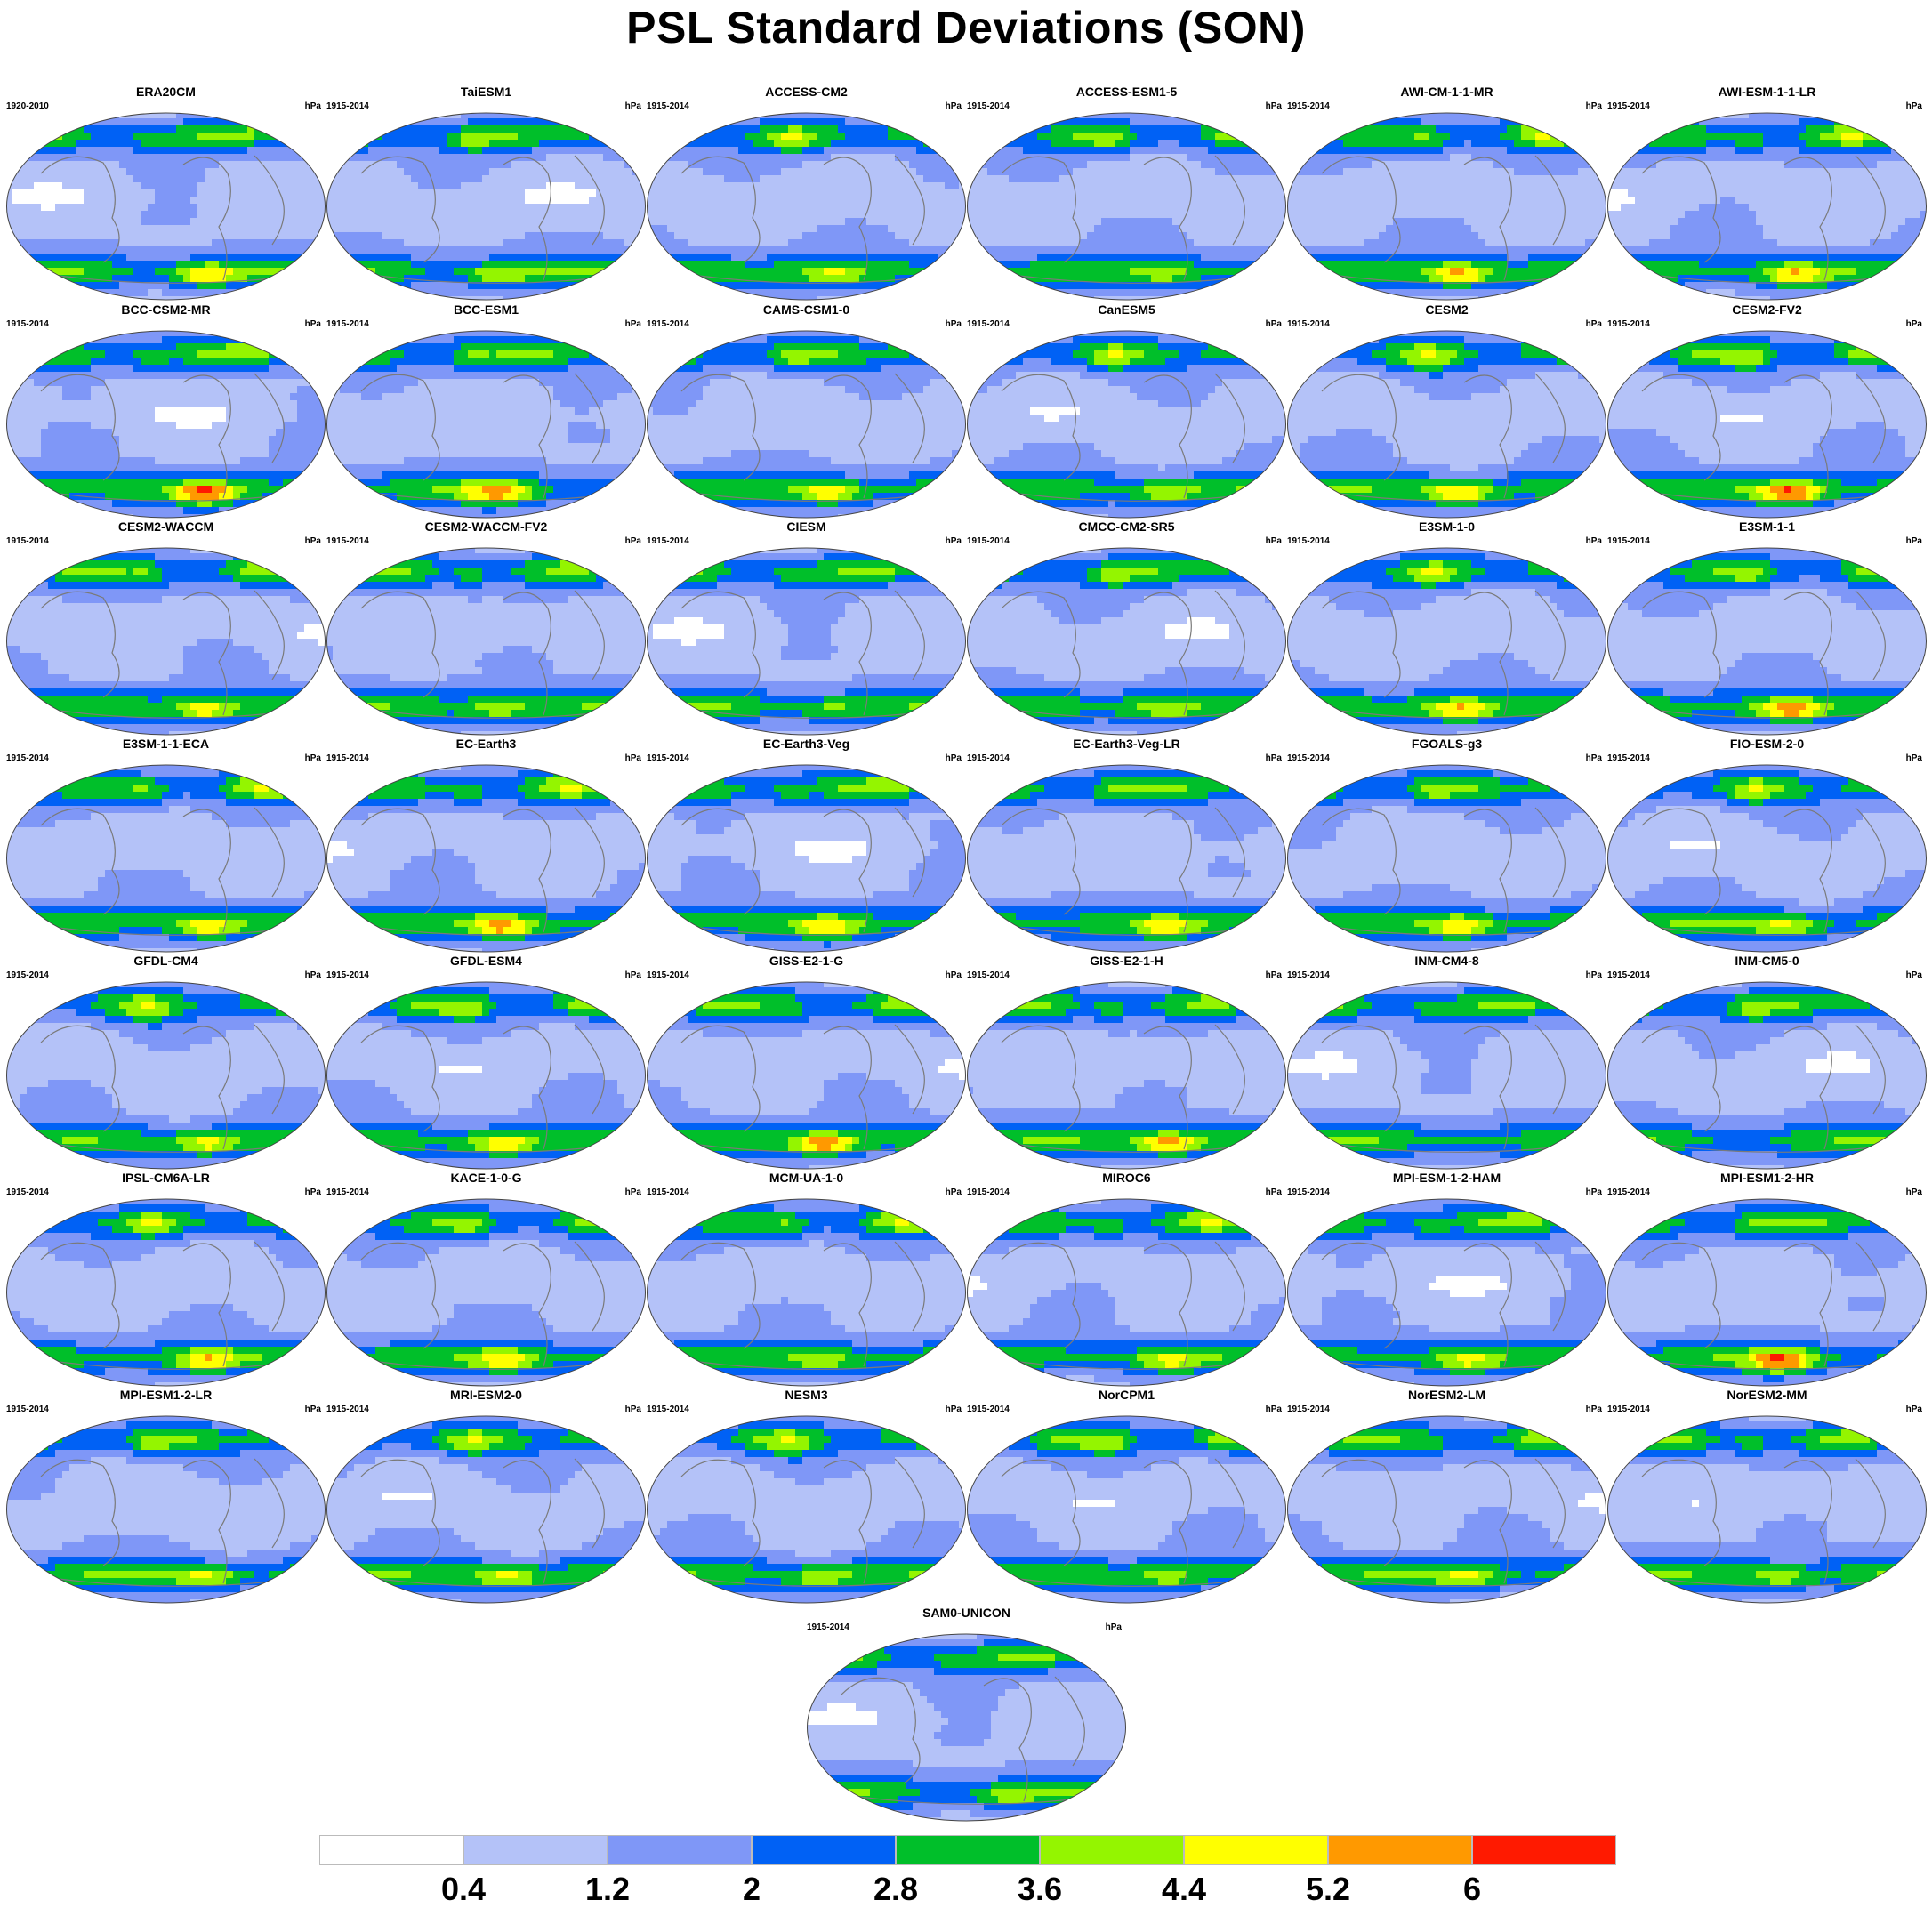 The height and width of the screenshot is (1908, 1932). What do you see at coordinates (1767, 845) in the screenshot?
I see `map-panel: FIO-ESM-2-0 1915-2014 hPa` at bounding box center [1767, 845].